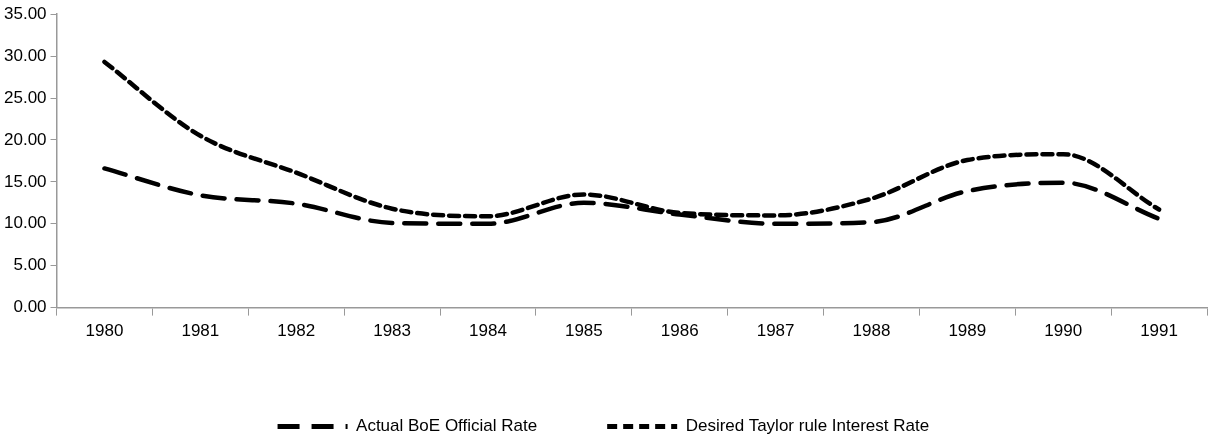 The image size is (1221, 445). I want to click on x-tick-label: 1982, so click(296, 331).